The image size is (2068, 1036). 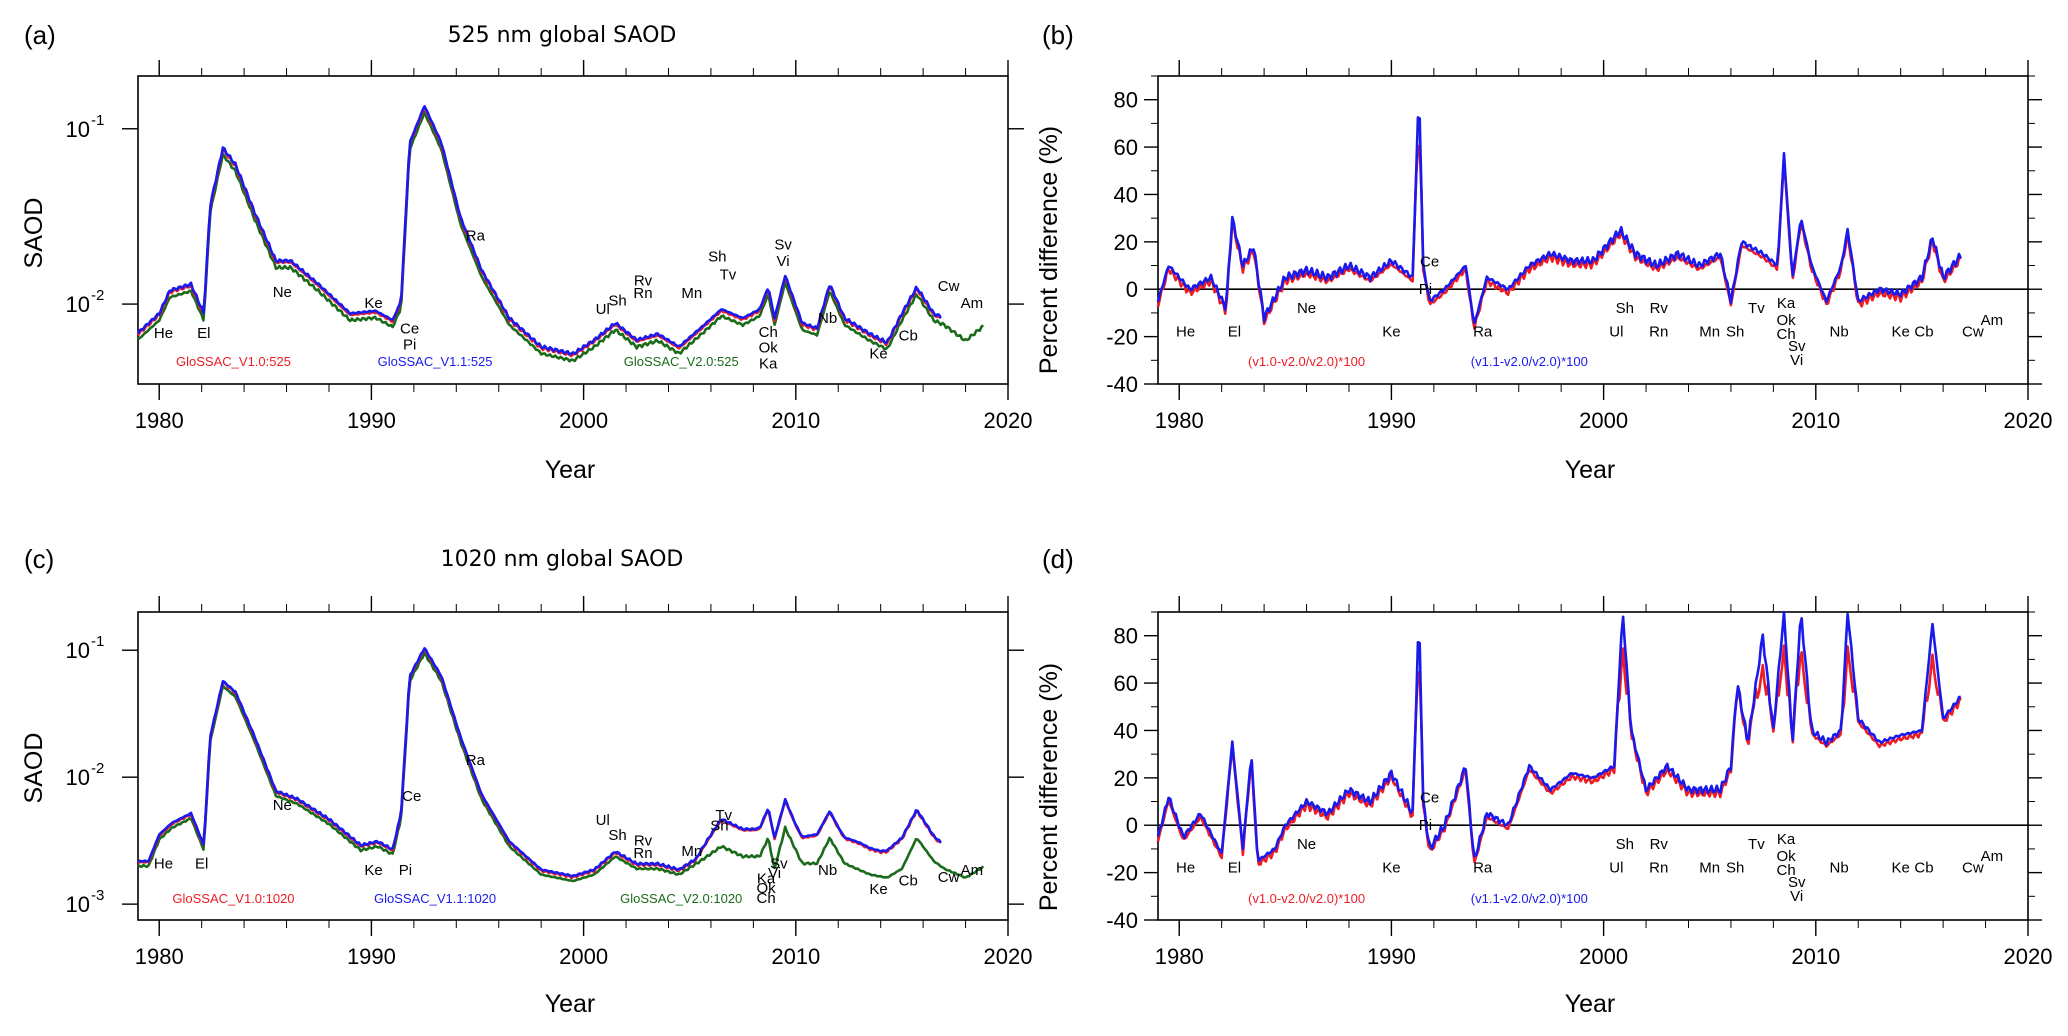 I want to click on y-axis-label: SAOD, so click(x=34, y=233).